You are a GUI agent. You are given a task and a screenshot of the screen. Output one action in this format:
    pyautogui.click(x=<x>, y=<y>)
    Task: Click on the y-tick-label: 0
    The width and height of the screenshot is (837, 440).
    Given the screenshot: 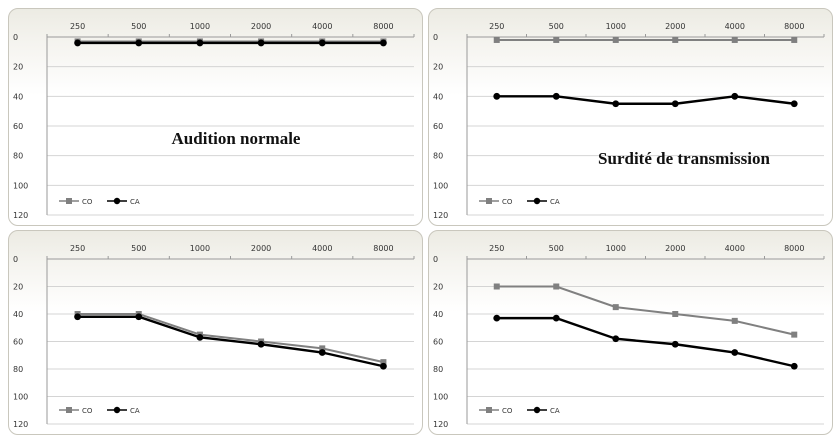 What is the action you would take?
    pyautogui.click(x=435, y=37)
    